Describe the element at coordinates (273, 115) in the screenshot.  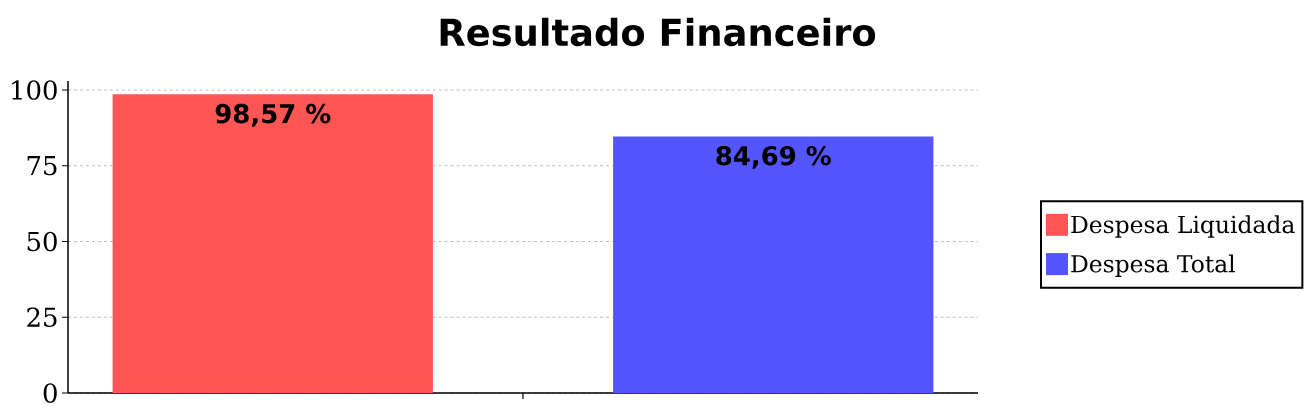
I see `data-label: 98,57 %` at that location.